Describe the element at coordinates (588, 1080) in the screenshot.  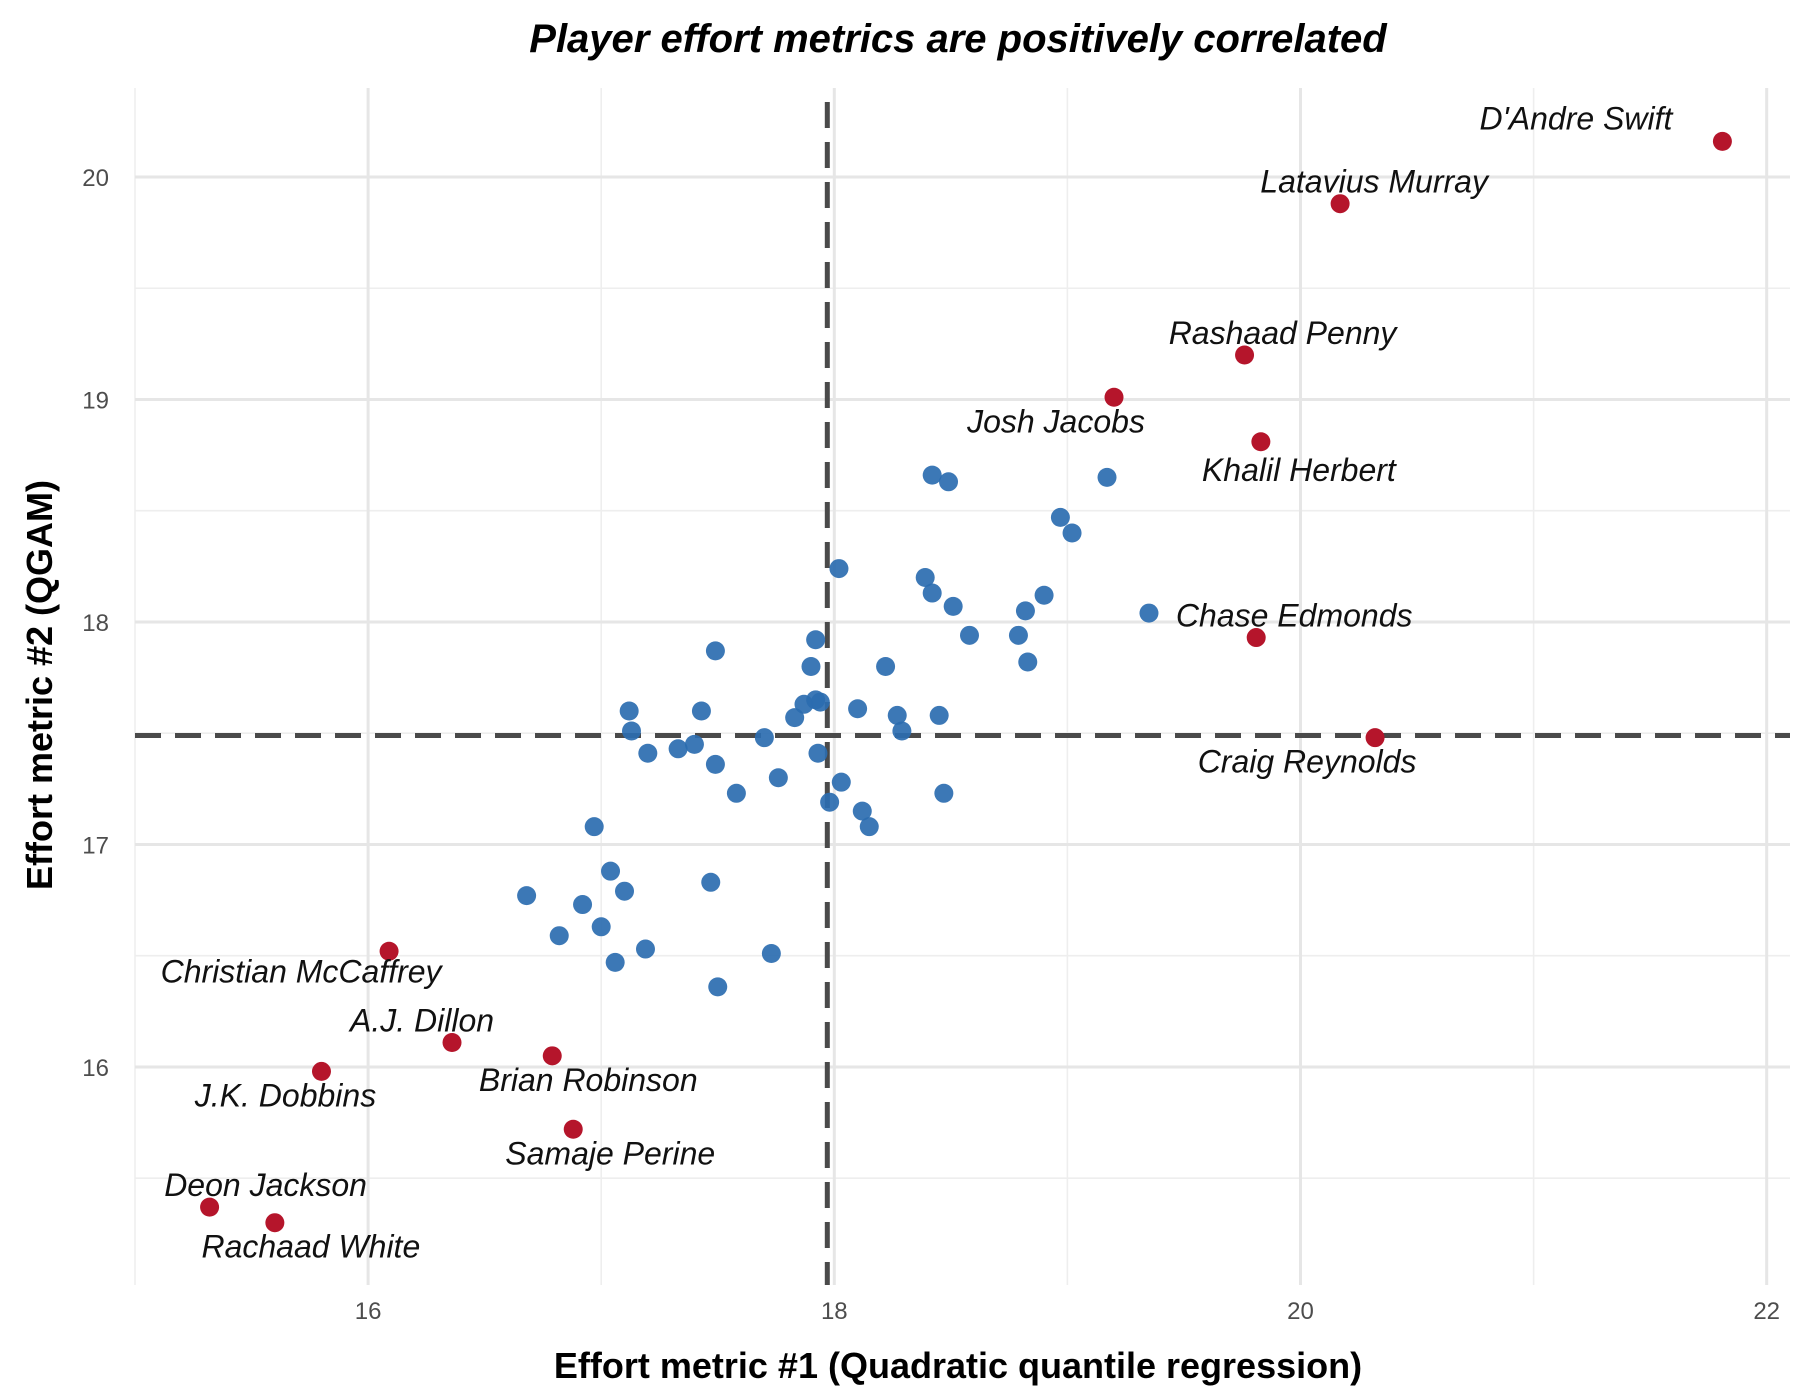
I see `point-label: Brian Robinson` at that location.